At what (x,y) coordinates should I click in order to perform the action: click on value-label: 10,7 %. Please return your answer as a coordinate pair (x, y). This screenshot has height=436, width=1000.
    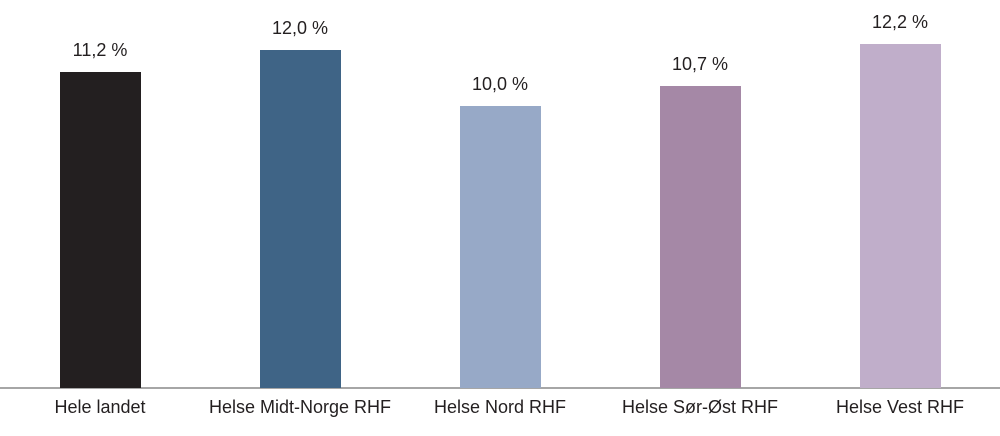
    Looking at the image, I should click on (700, 64).